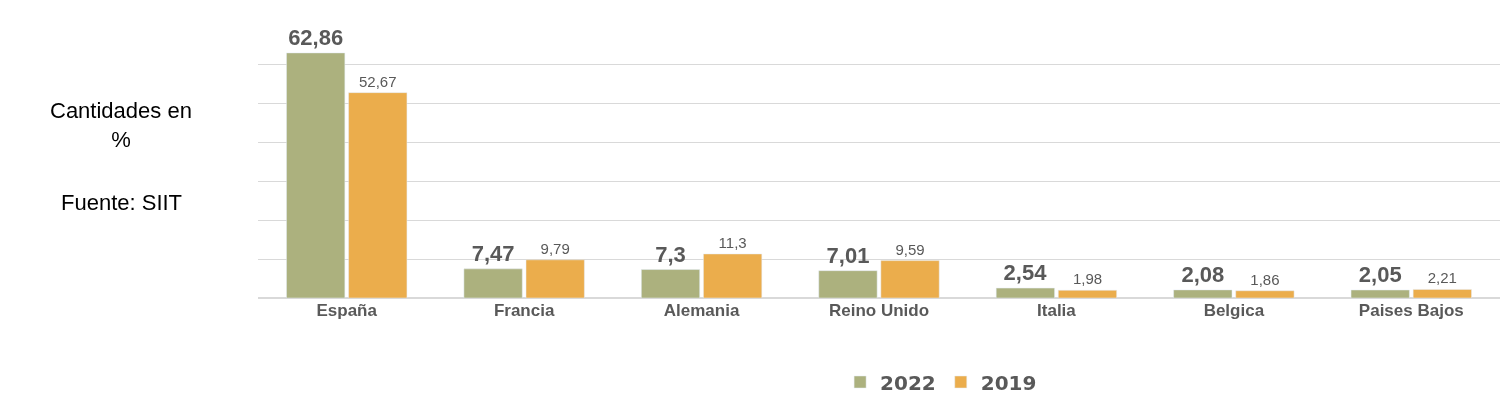  What do you see at coordinates (1265, 279) in the screenshot?
I see `data-label: 1,86` at bounding box center [1265, 279].